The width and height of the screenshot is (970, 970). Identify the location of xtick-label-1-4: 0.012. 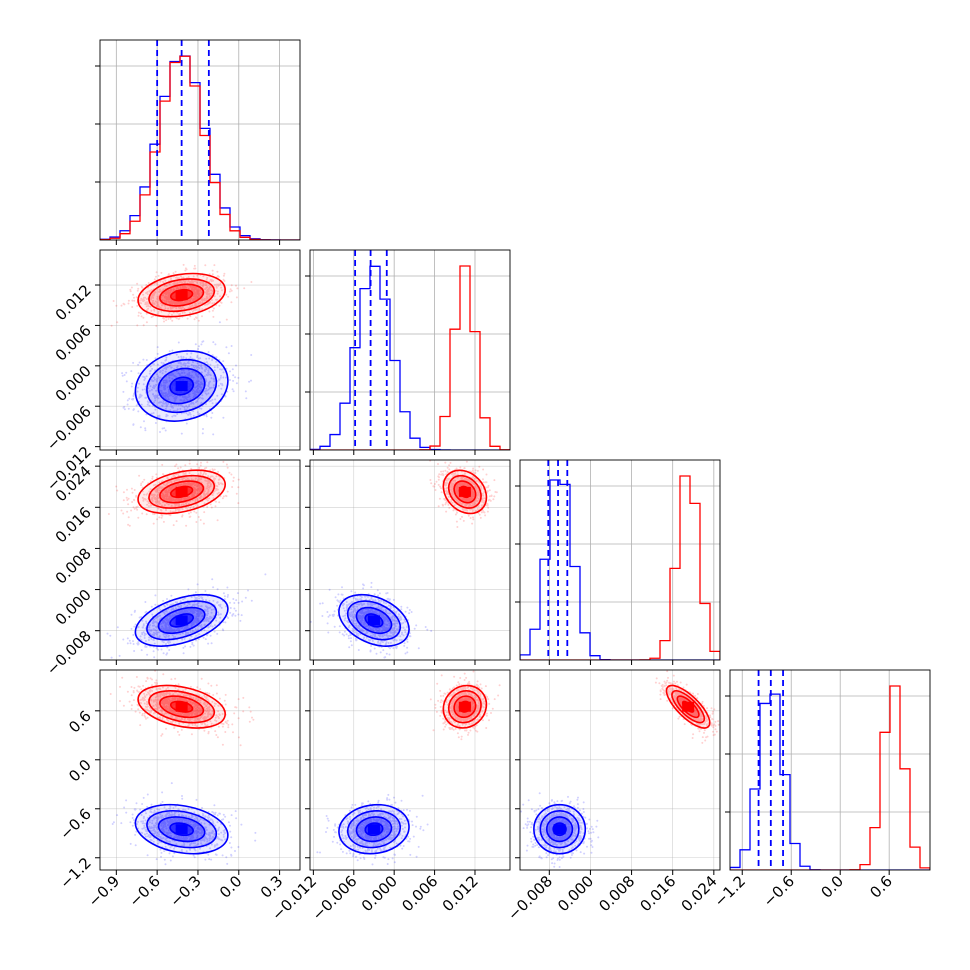
(460, 893).